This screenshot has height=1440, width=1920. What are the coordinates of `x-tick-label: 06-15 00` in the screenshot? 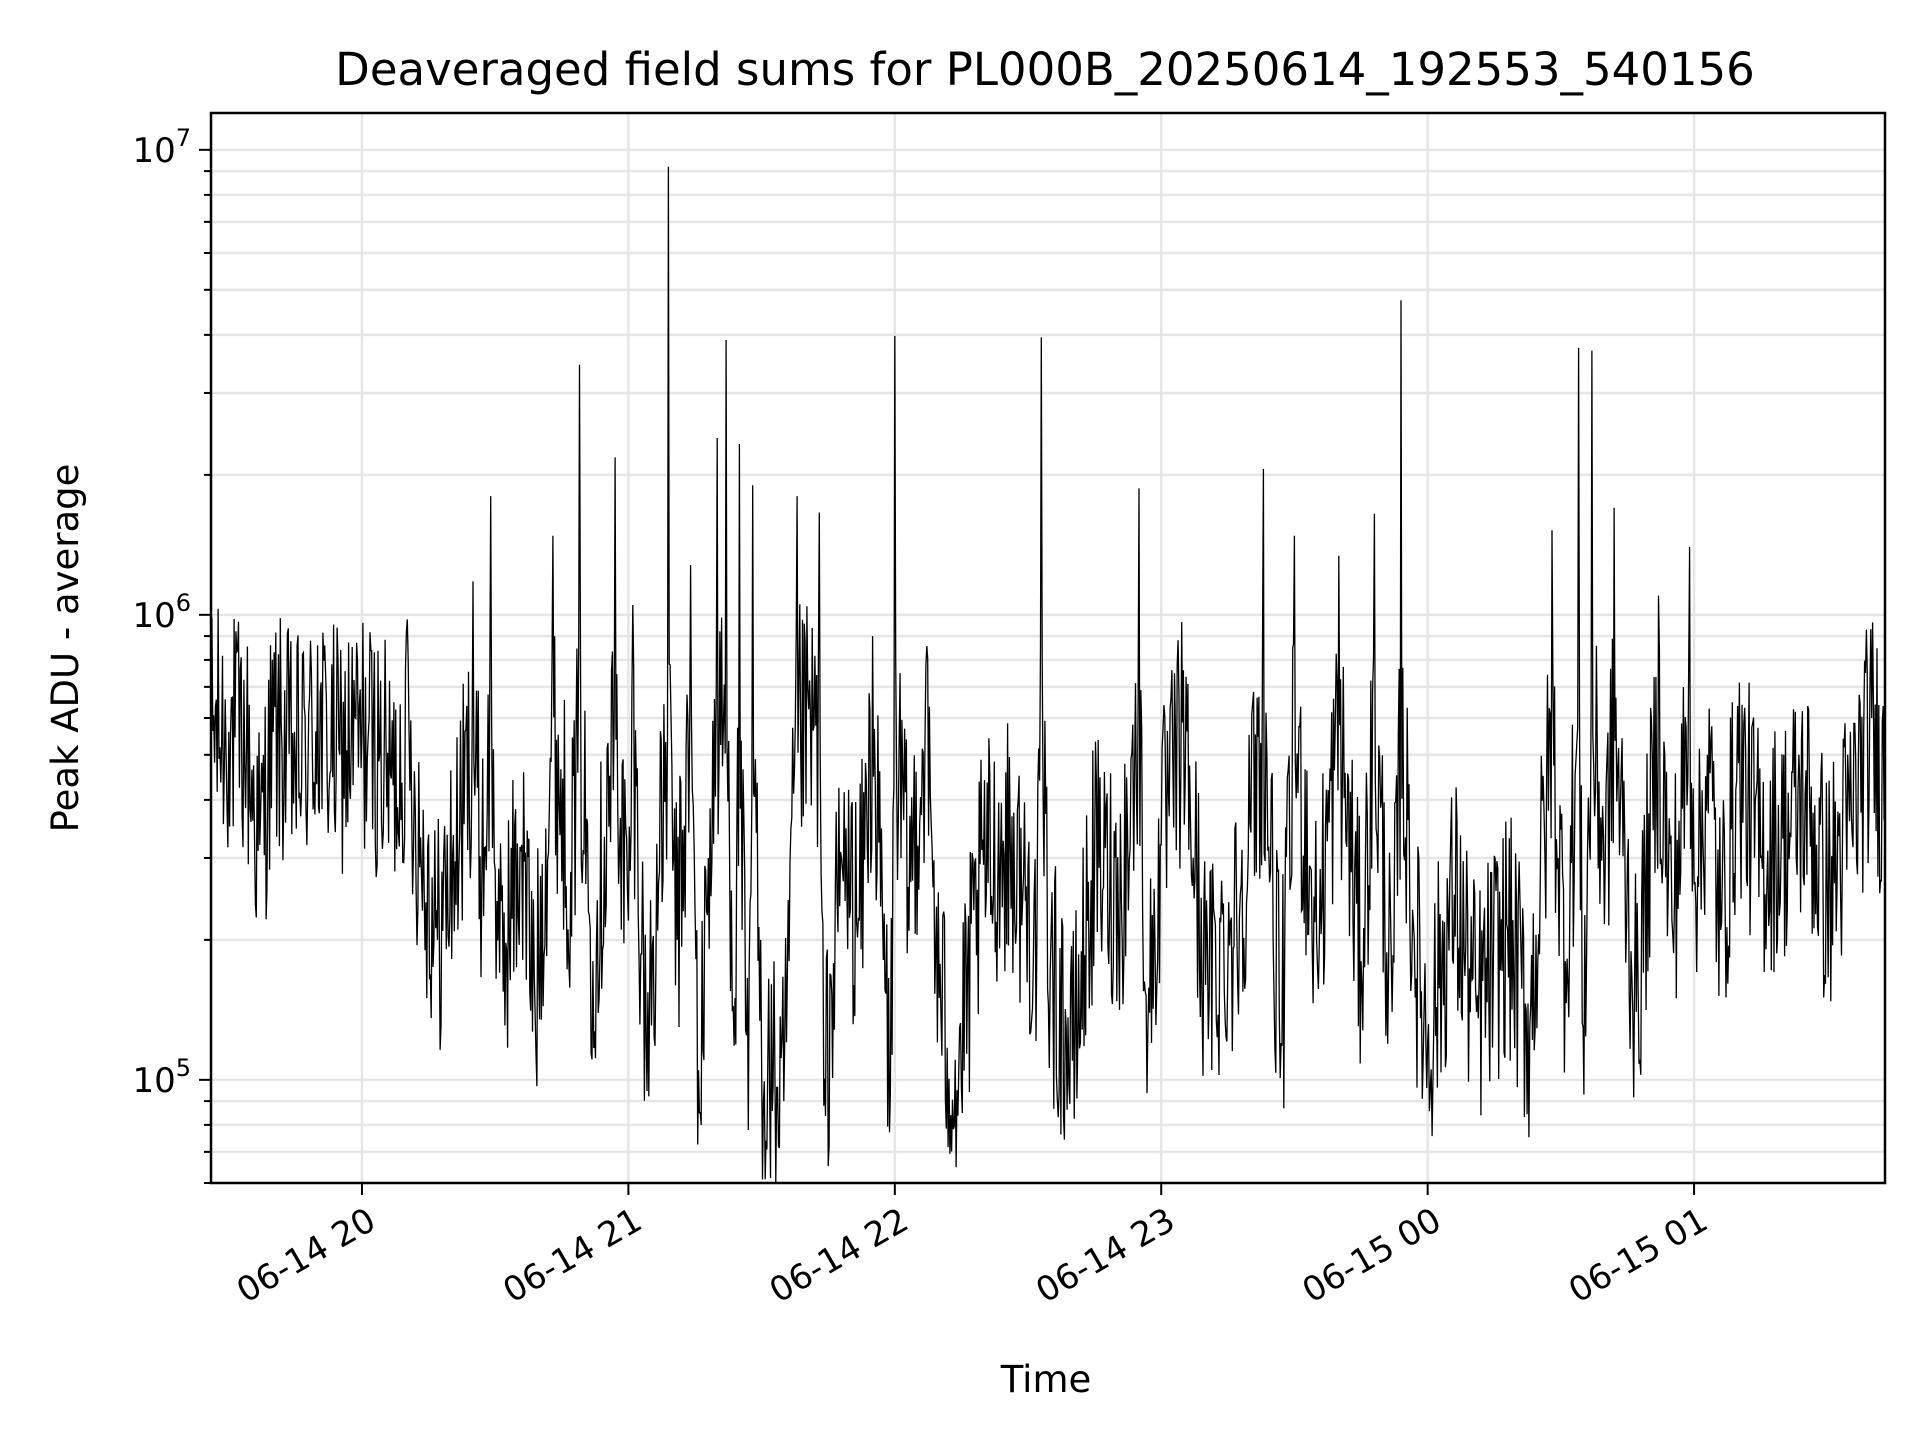 It's located at (1372, 1255).